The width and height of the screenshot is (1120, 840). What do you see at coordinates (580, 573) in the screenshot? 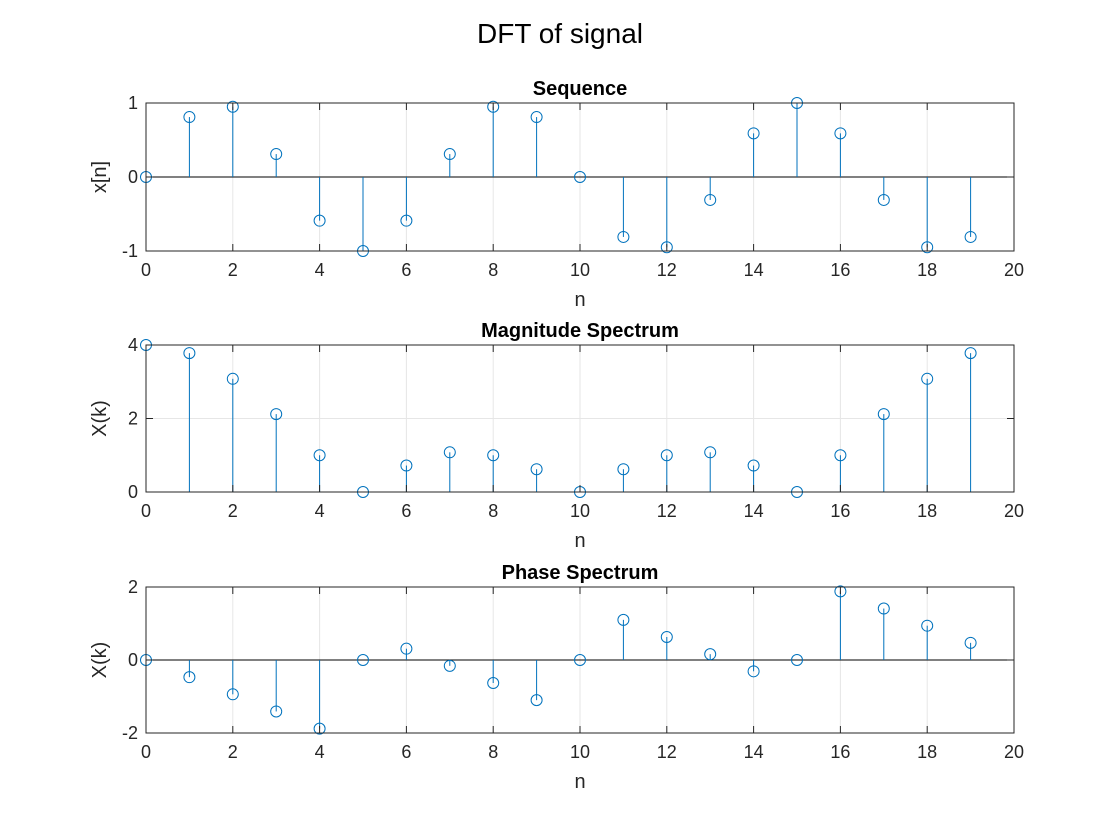
I see `subplot-title: Phase Spectrum` at bounding box center [580, 573].